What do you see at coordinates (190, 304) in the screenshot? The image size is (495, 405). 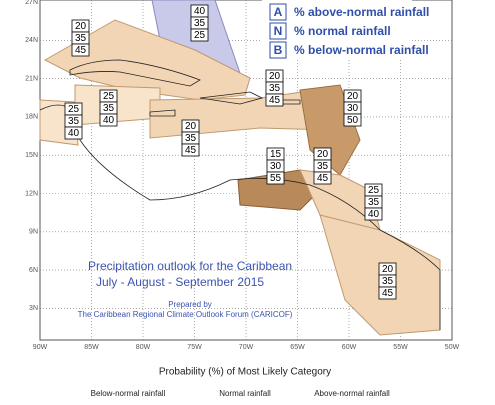 I see `prepared-by: Prepared by` at bounding box center [190, 304].